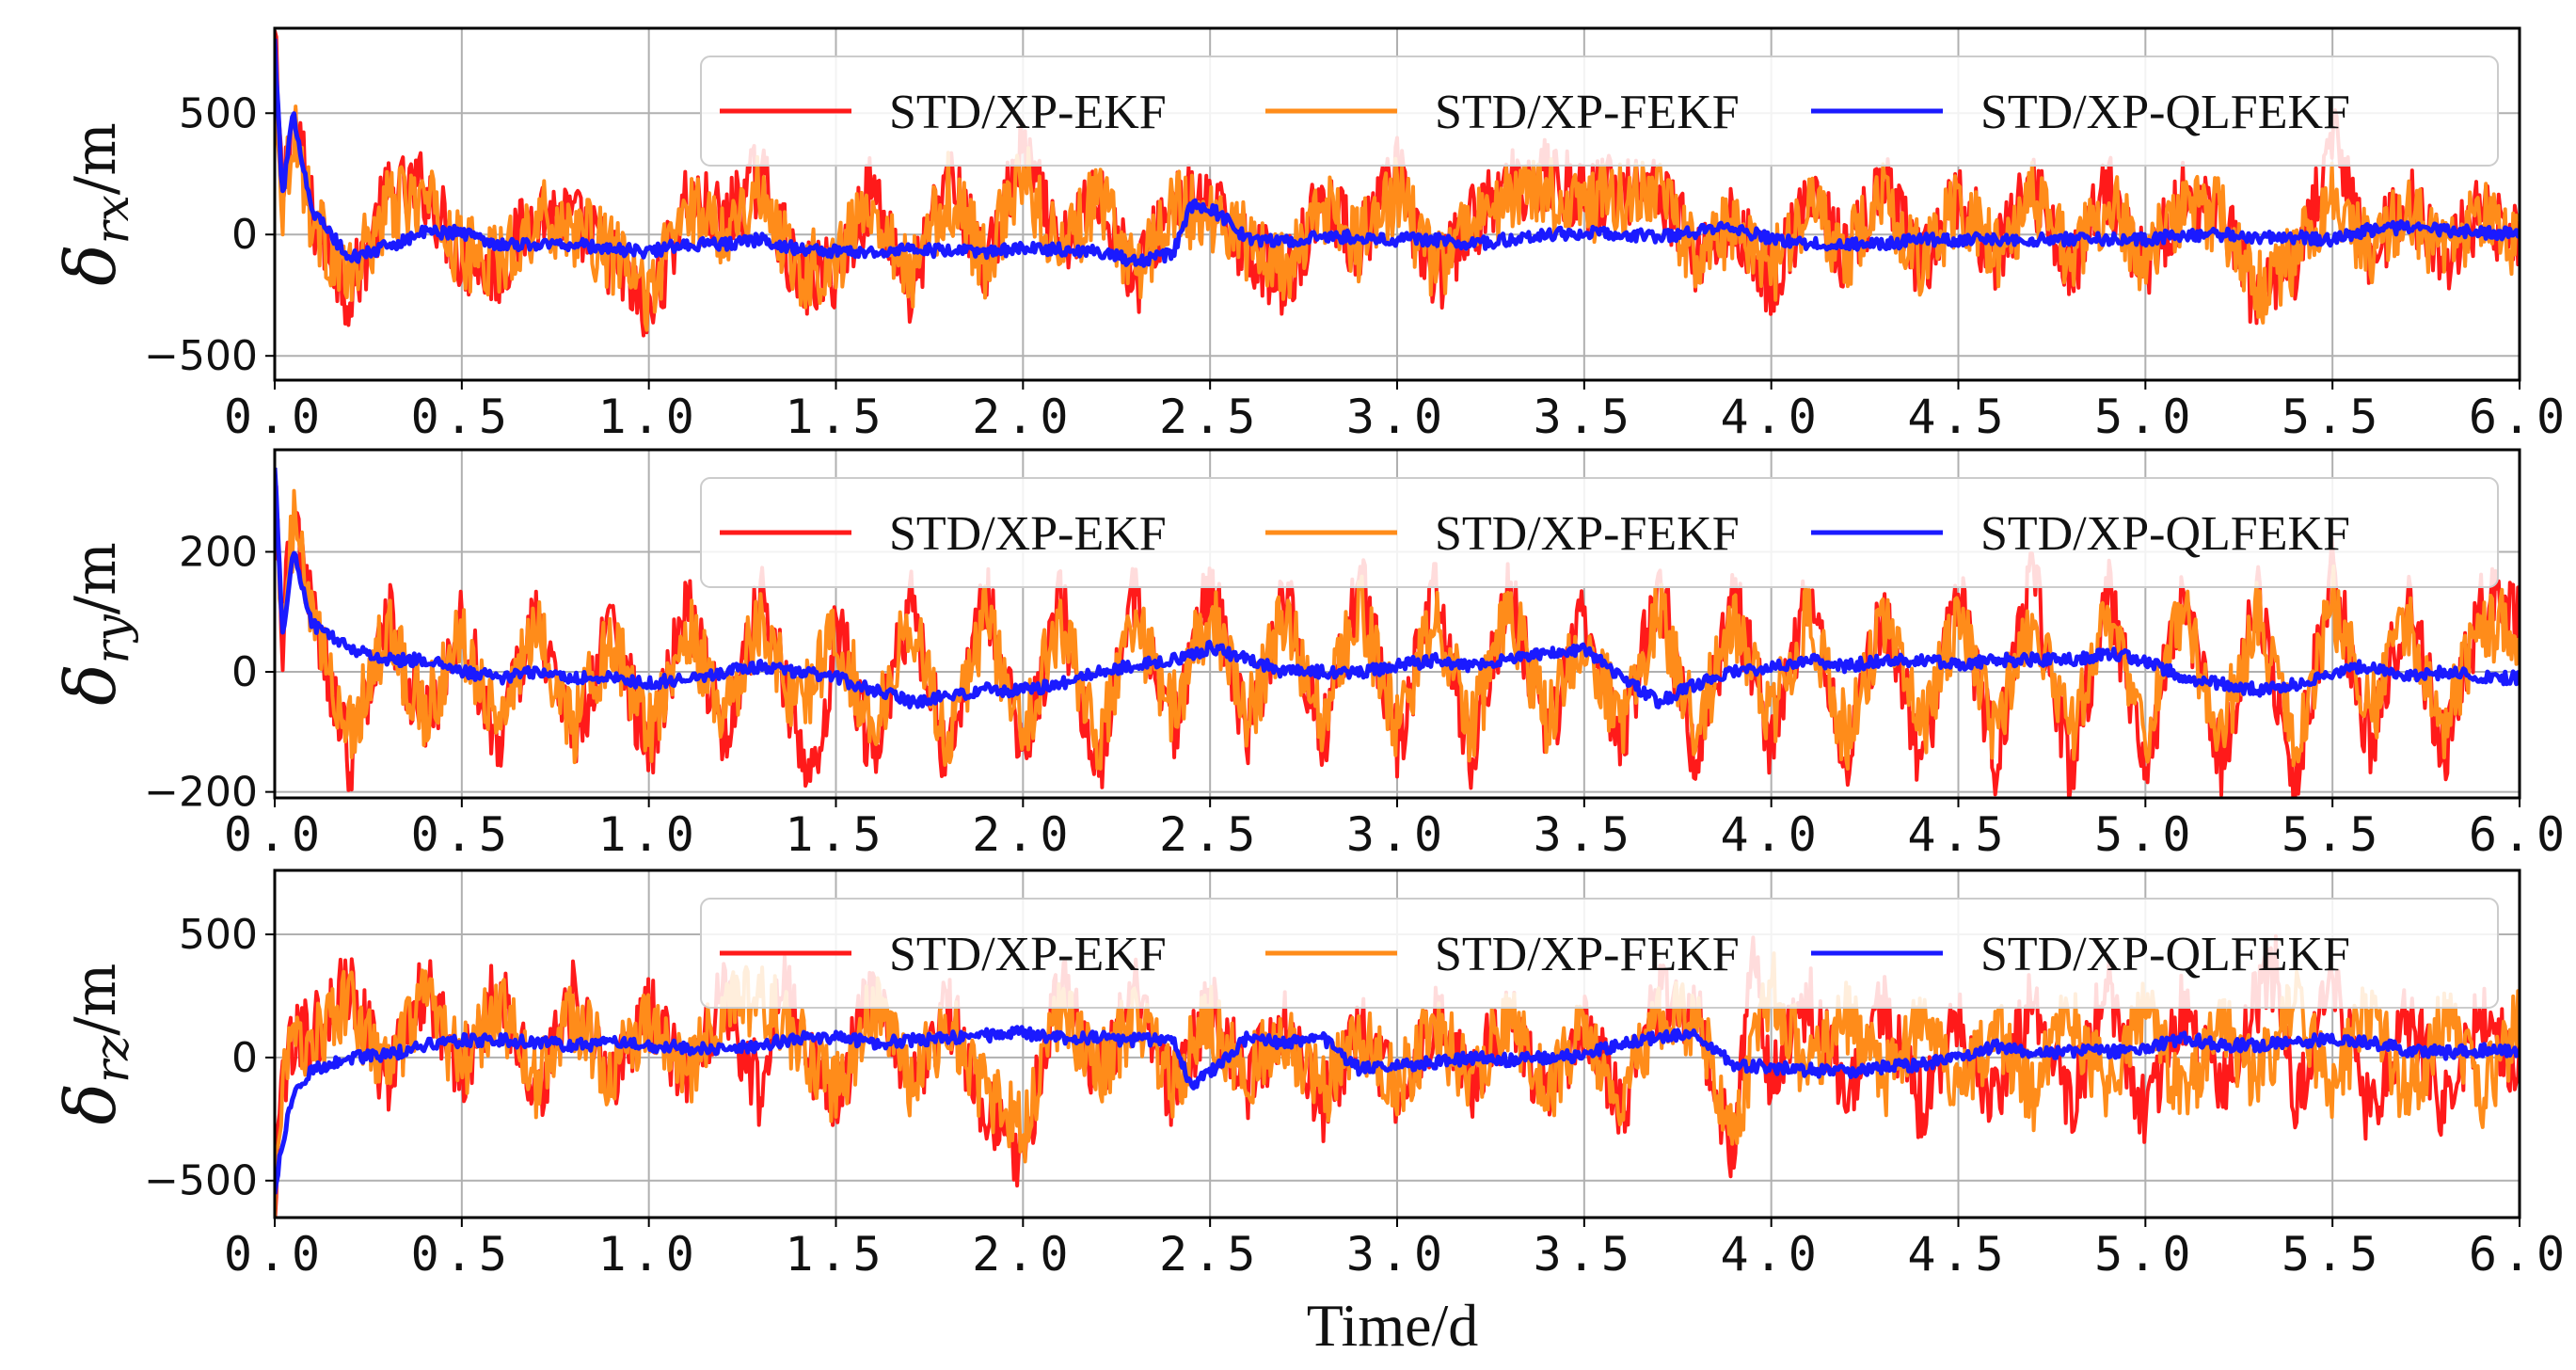 This screenshot has width=2576, height=1370. What do you see at coordinates (201, 793) in the screenshot?
I see `y-tick-label: −200` at bounding box center [201, 793].